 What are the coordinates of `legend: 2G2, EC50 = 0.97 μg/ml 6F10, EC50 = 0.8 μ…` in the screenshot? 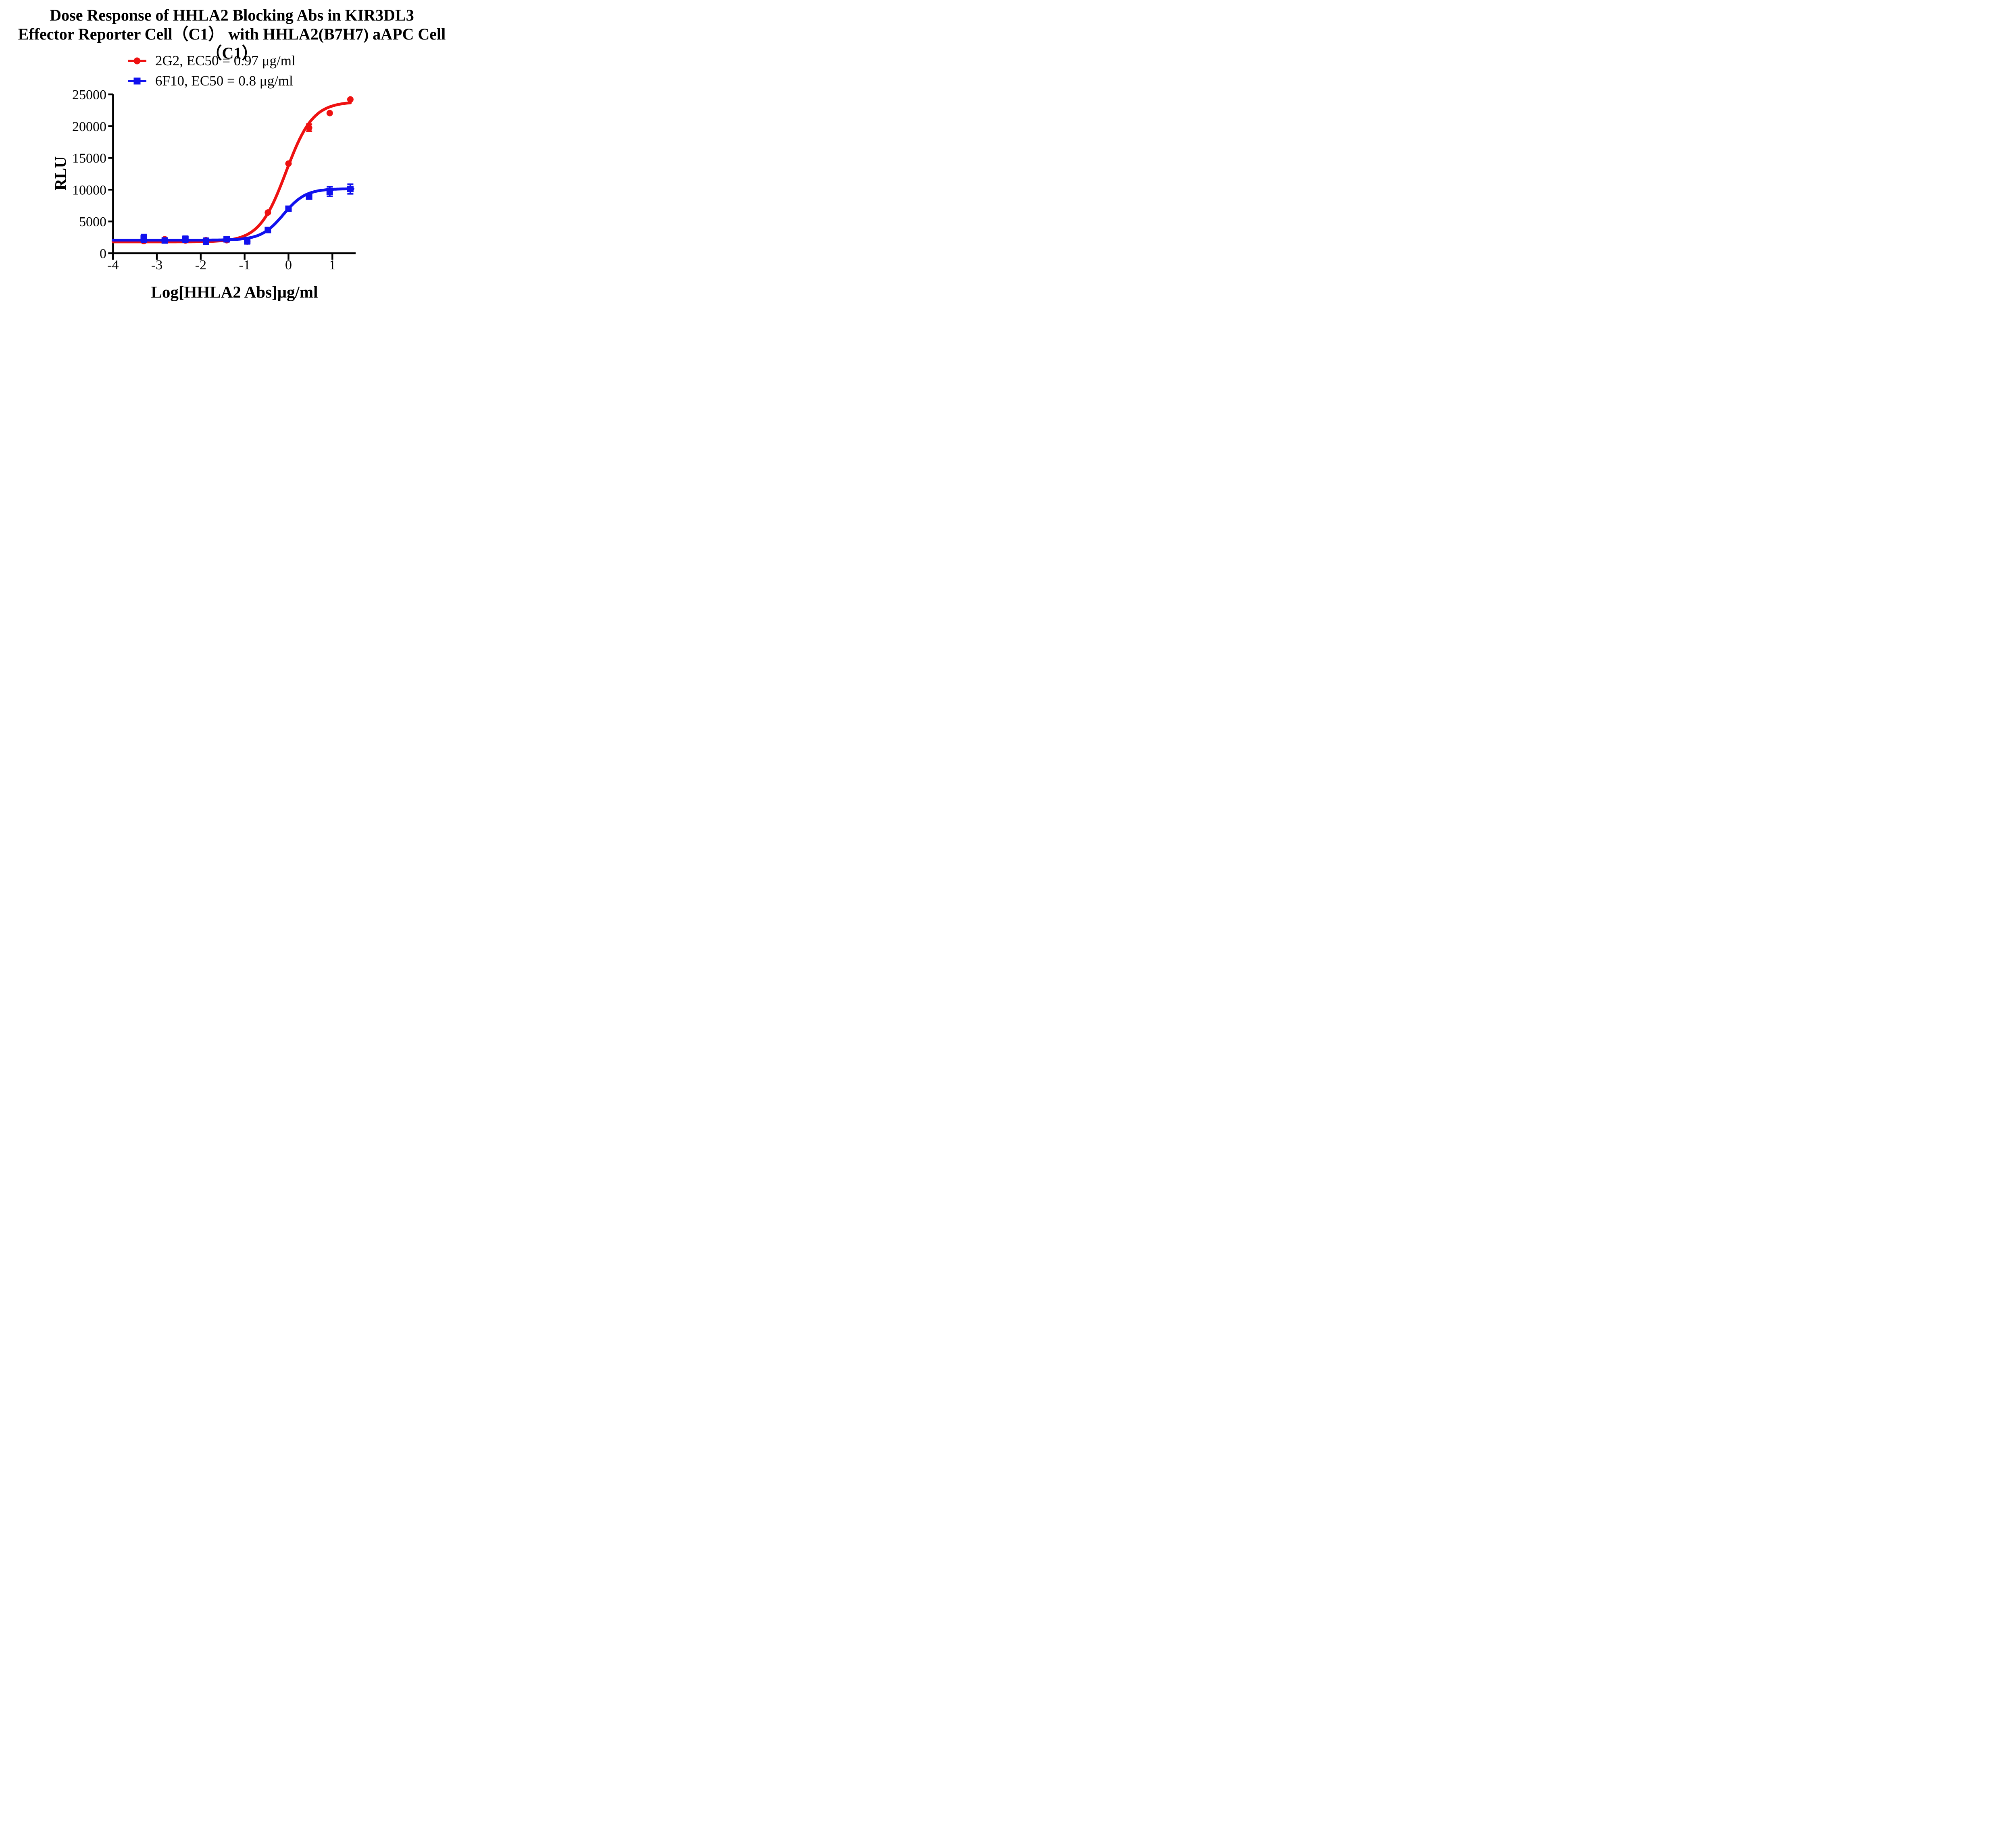 It's located at (212, 71).